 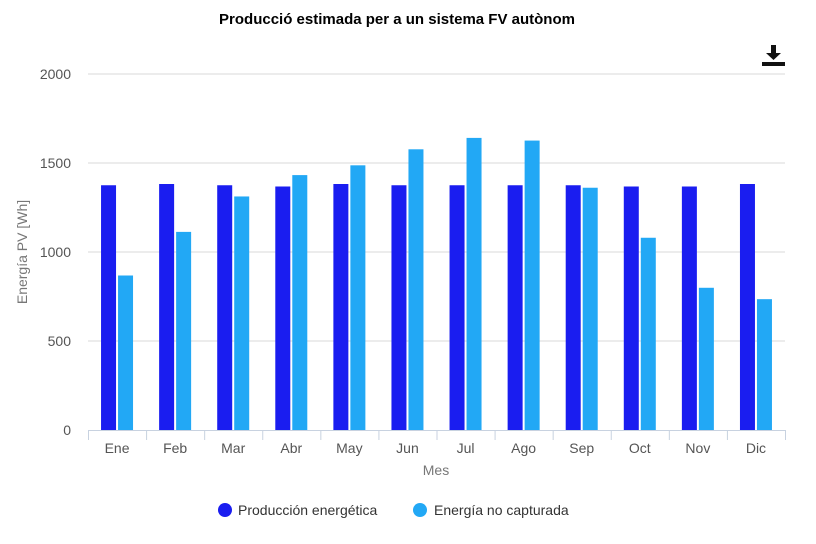 I want to click on x-tick-label: Sep, so click(x=581, y=448).